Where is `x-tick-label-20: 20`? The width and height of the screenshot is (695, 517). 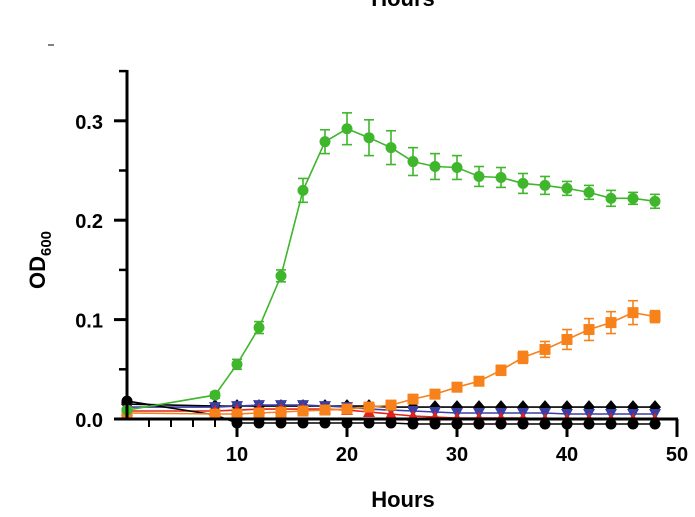
x-tick-label-20: 20 is located at coordinates (347, 455).